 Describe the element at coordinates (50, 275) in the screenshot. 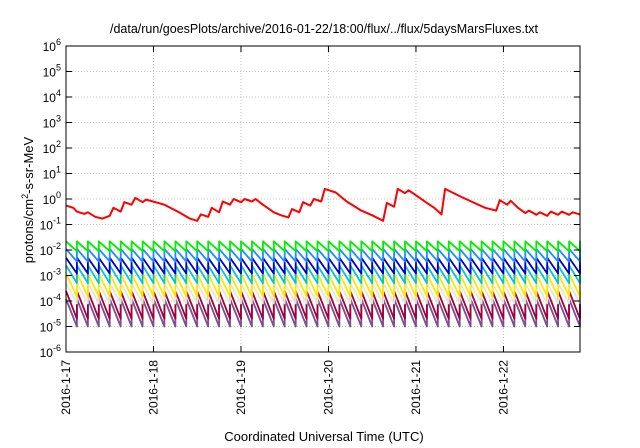

I see `y-tick-label: 10⁻³` at that location.